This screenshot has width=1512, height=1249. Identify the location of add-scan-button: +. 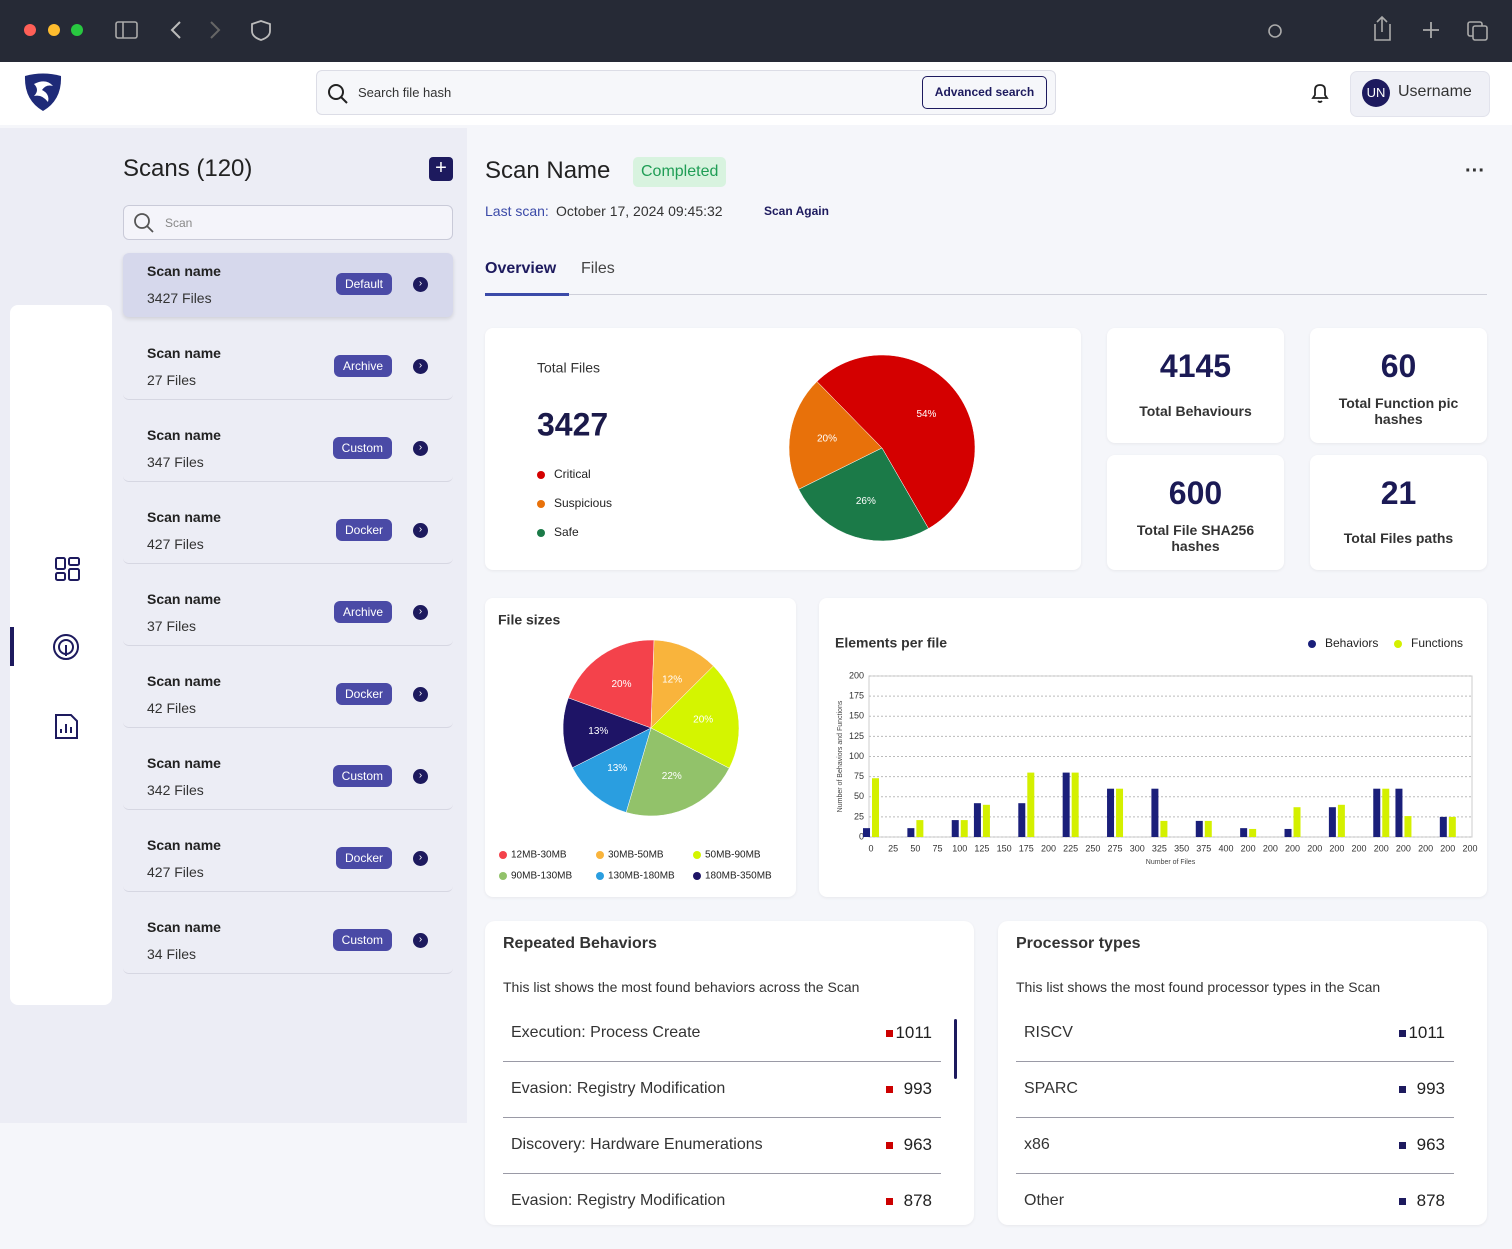
(441, 169).